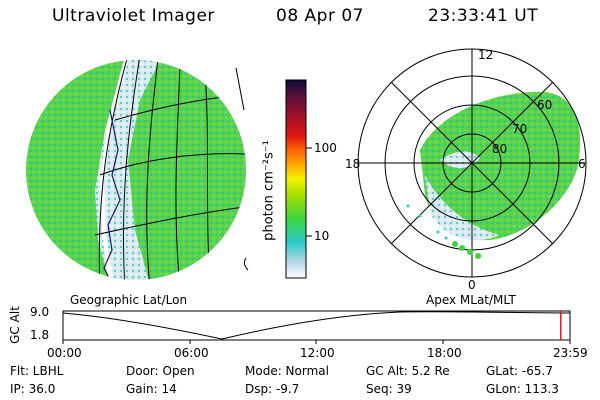  I want to click on alt-xtick-0: 00:00, so click(64, 353).